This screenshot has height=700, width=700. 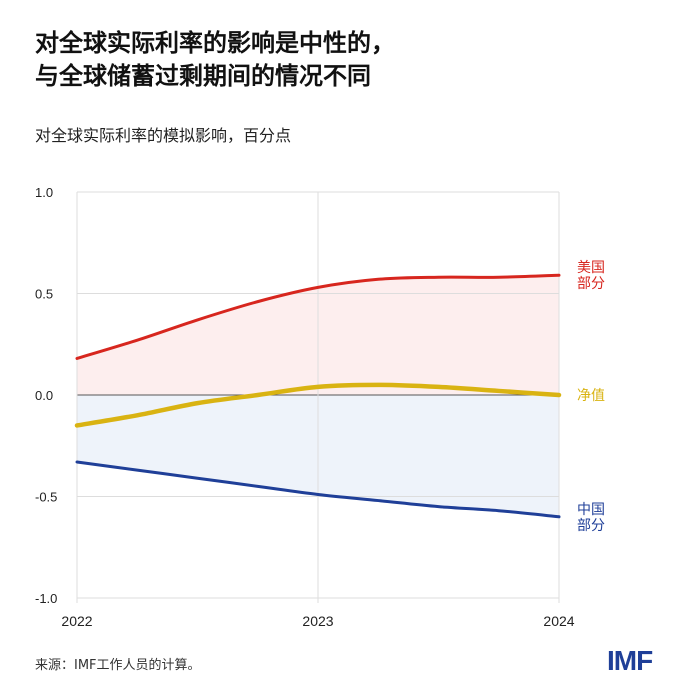 I want to click on chart-title: 对全球实际利率的影响是中性的， 与全球储蓄过剩期间的情况不同, so click(x=215, y=60).